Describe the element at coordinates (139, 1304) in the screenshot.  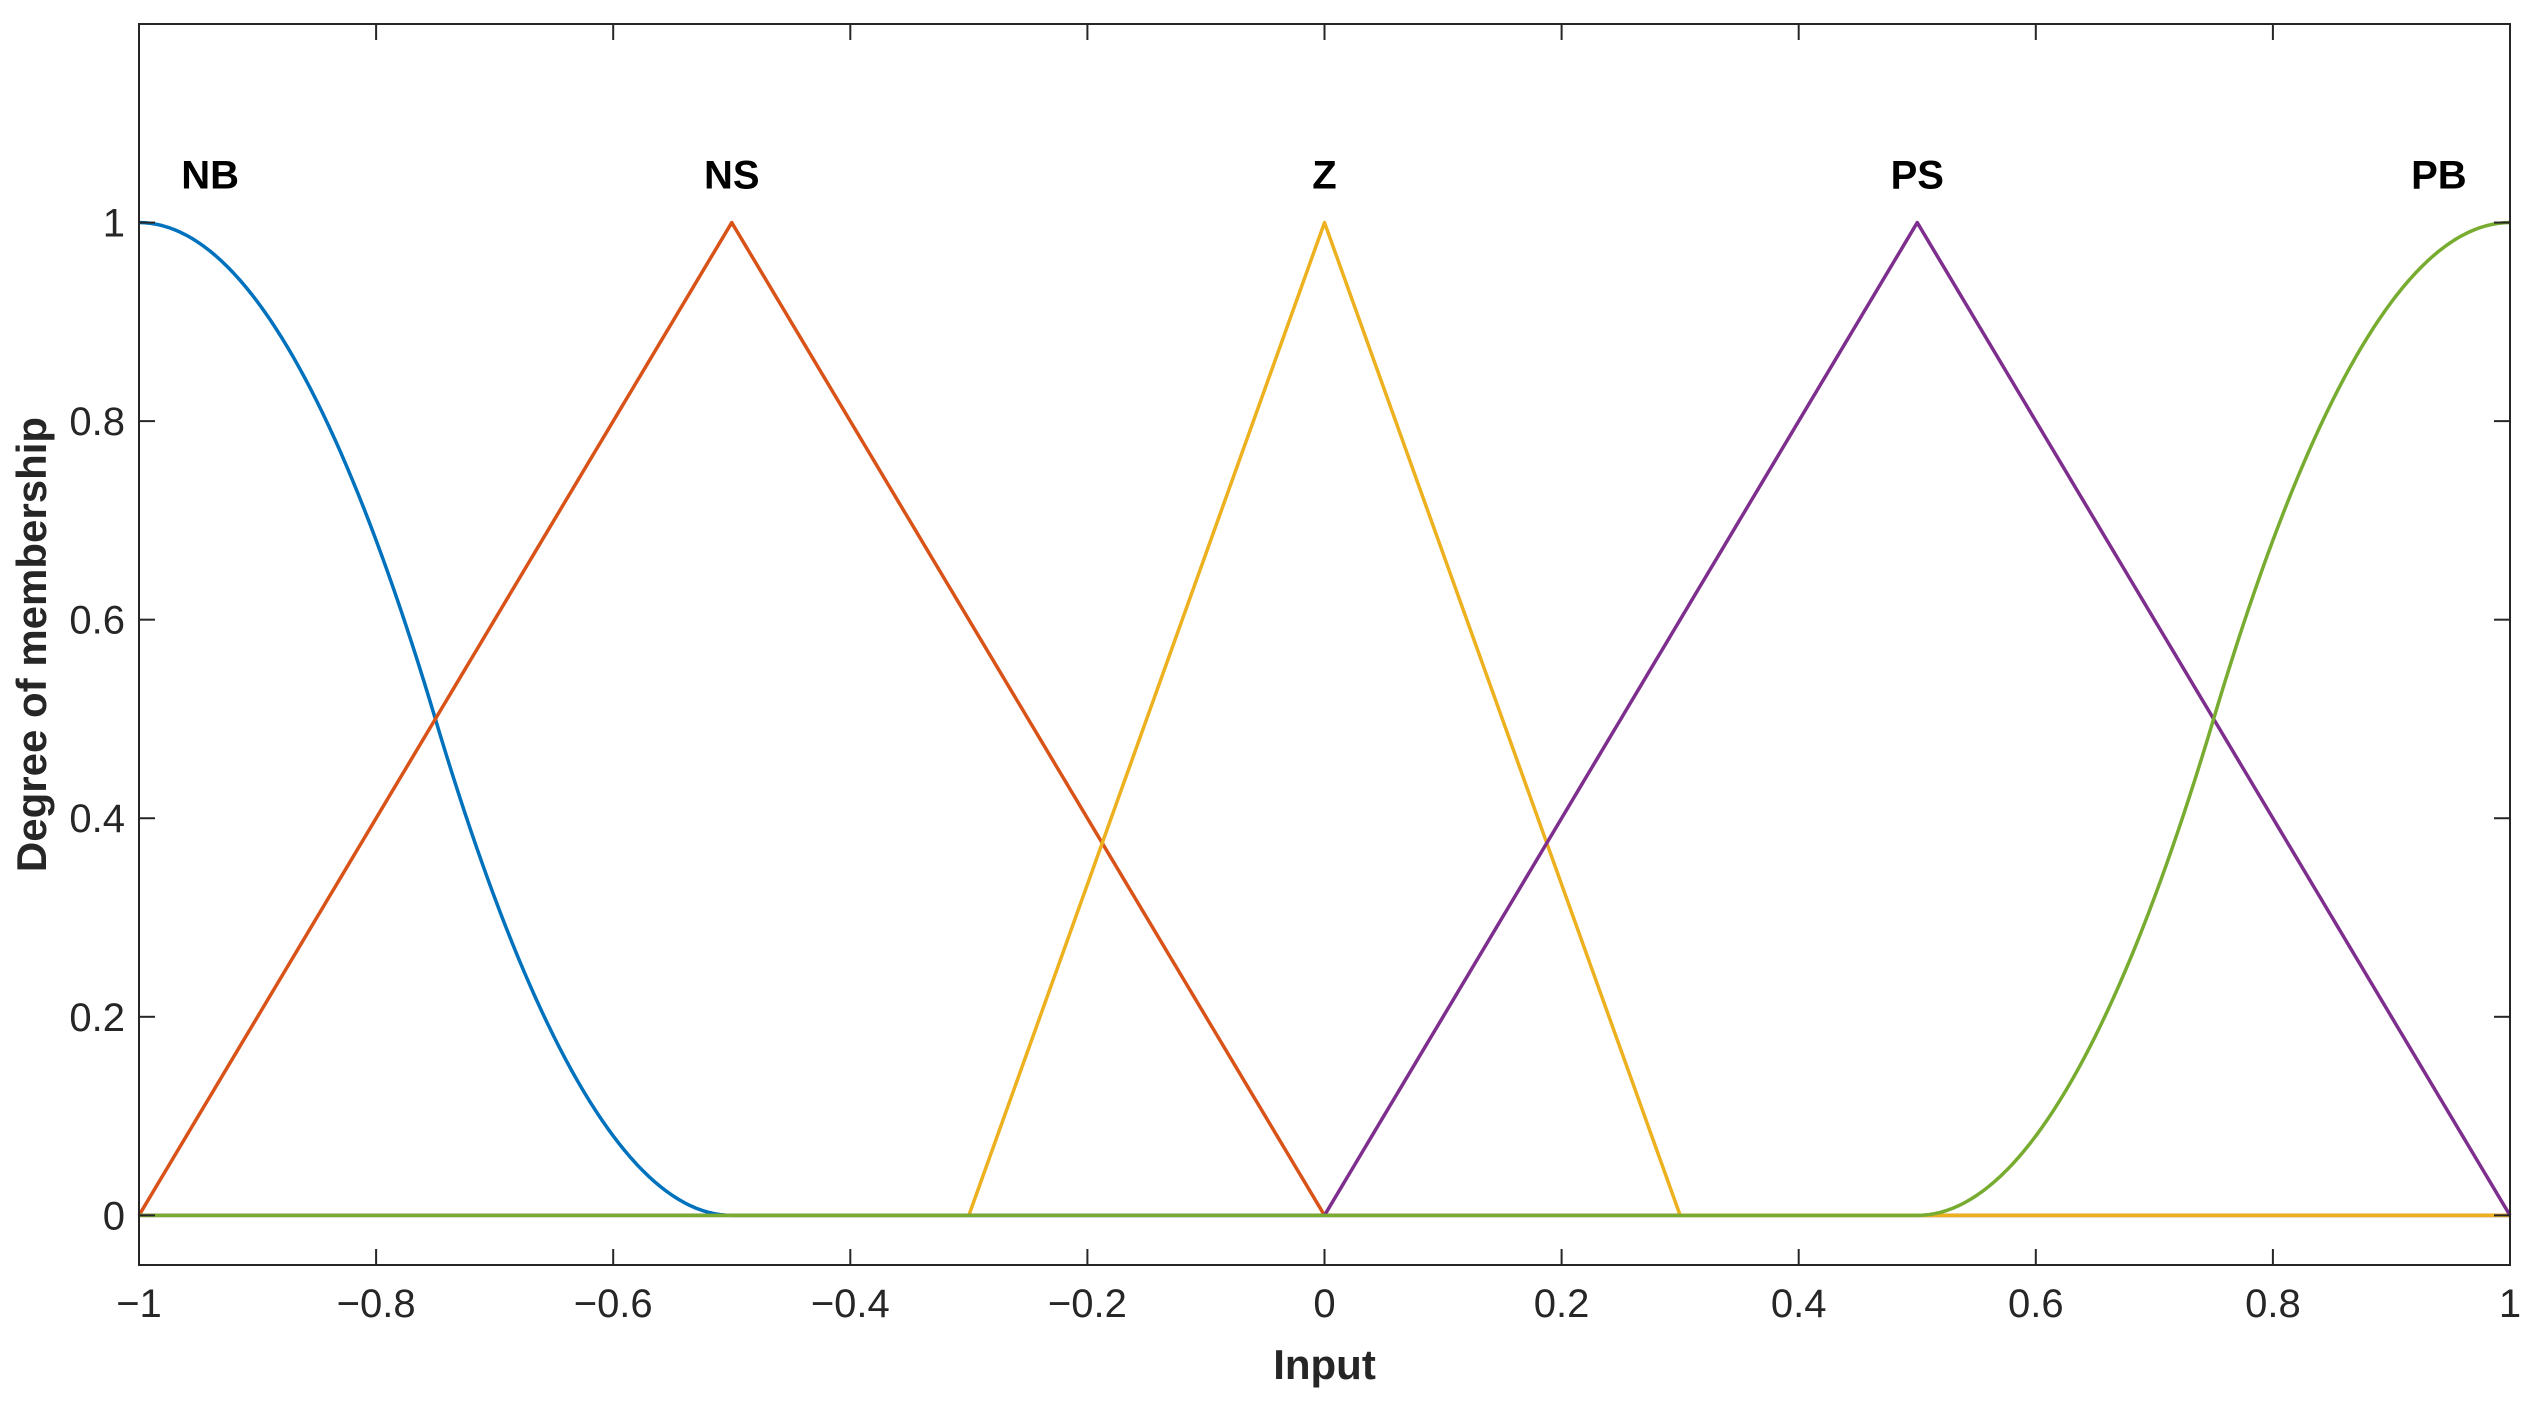
I see `x-tick-label: −1` at that location.